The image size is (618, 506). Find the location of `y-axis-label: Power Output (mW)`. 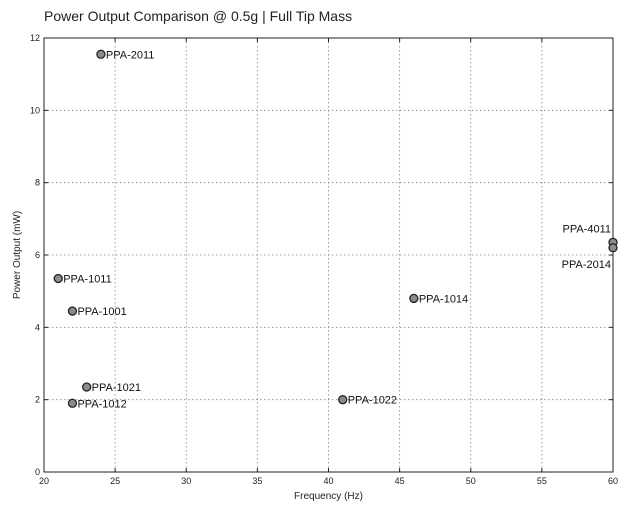

y-axis-label: Power Output (mW) is located at coordinates (17, 255).